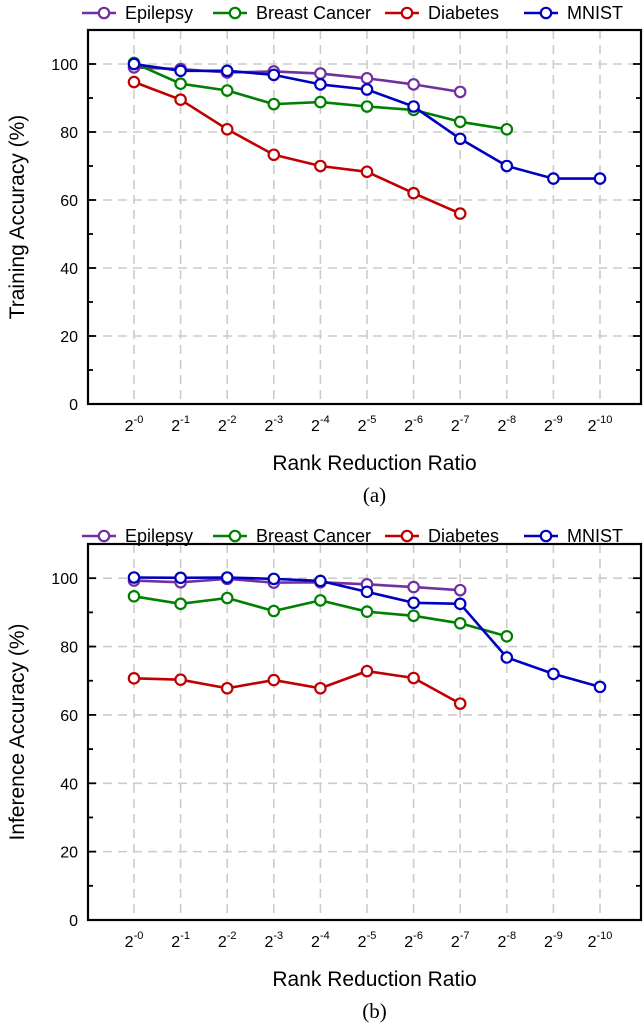  What do you see at coordinates (69, 133) in the screenshot?
I see `y-tick-label: 80` at bounding box center [69, 133].